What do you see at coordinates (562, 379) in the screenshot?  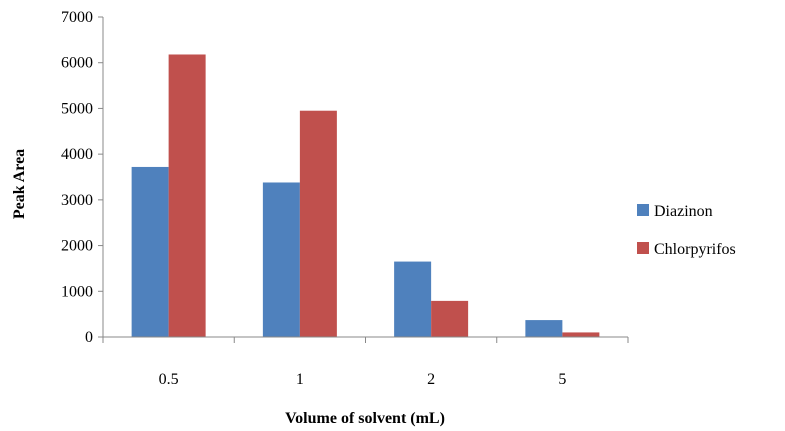 I see `x-tick-label: 5` at bounding box center [562, 379].